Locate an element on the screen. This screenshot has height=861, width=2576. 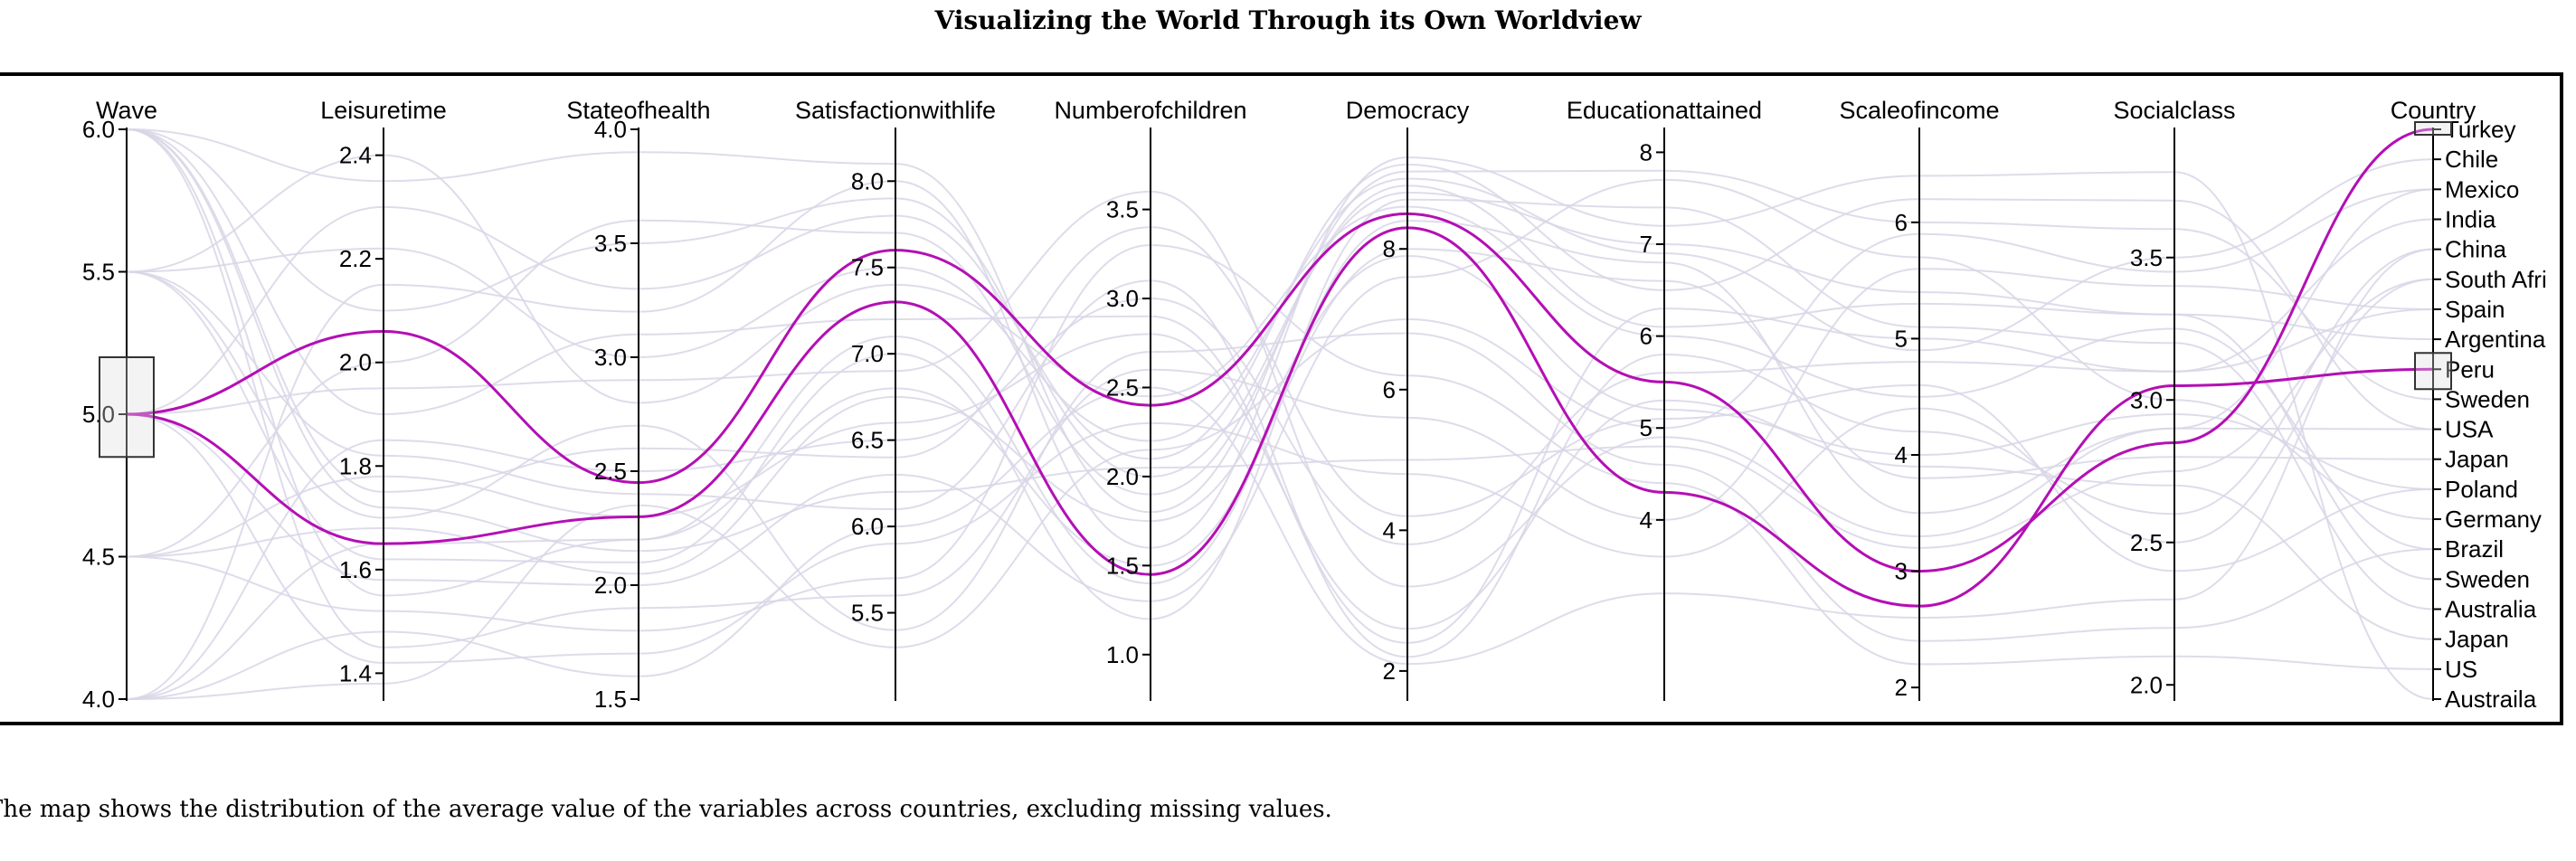
axis-label: Country is located at coordinates (2434, 111).